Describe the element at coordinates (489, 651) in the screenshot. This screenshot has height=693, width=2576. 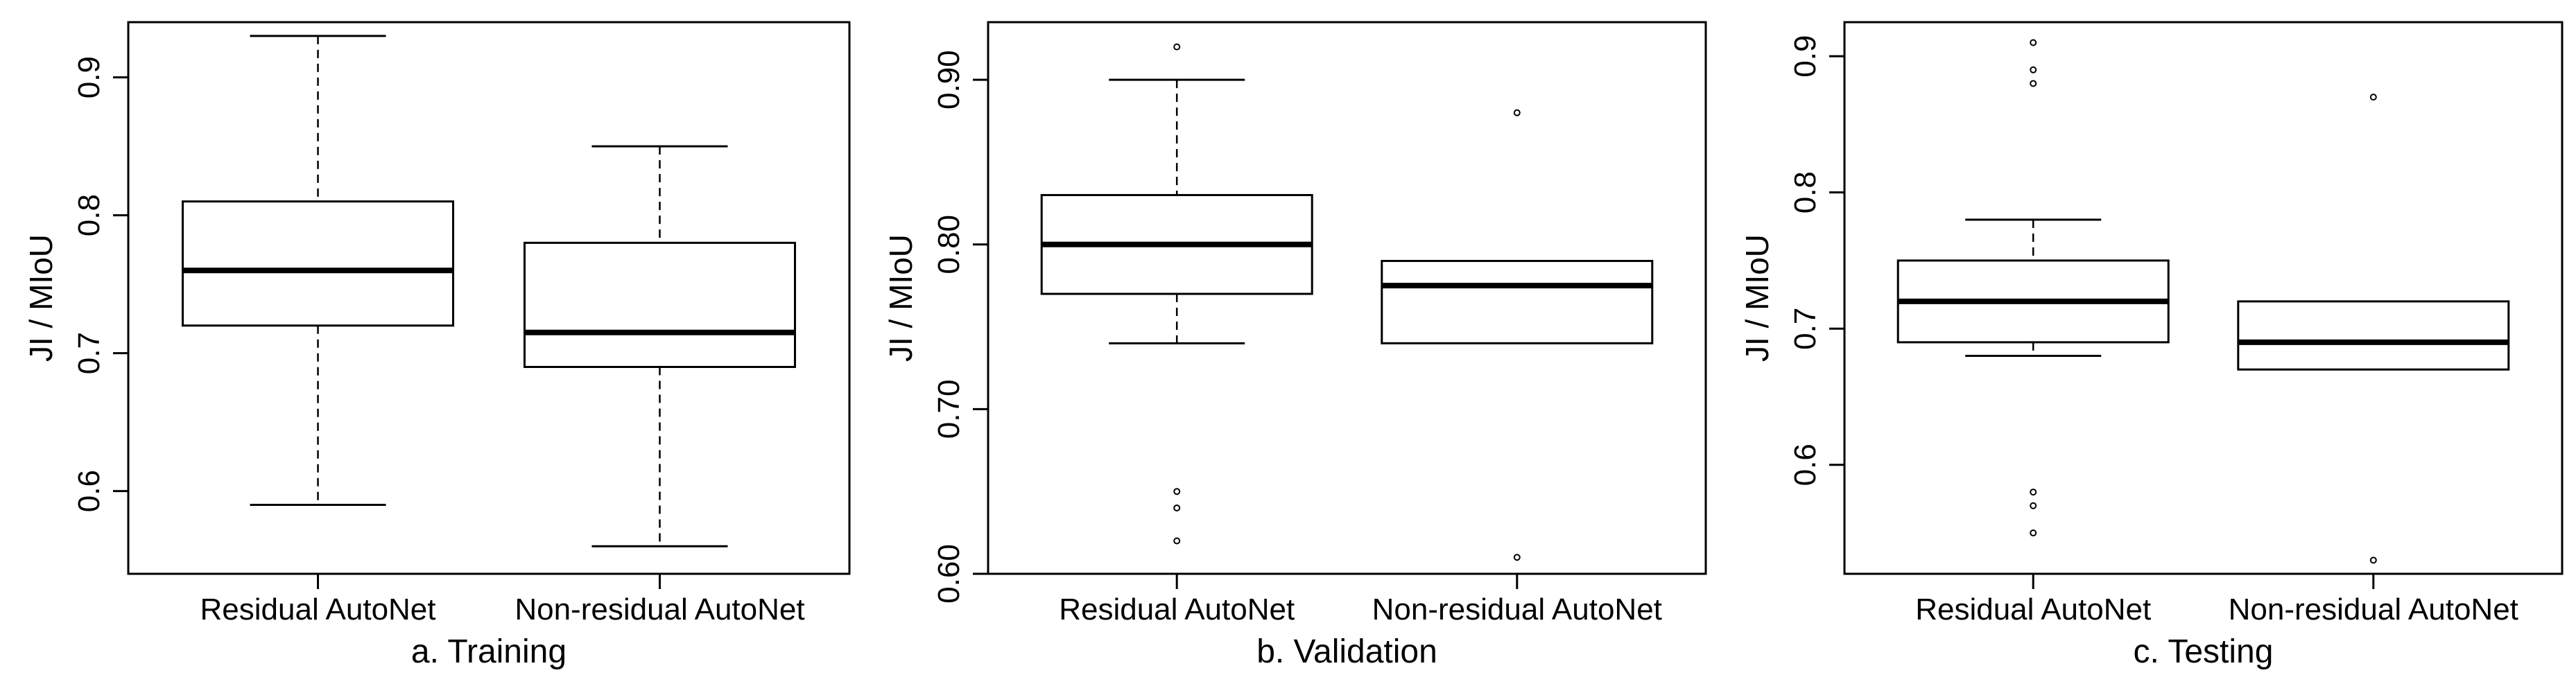
I see `panel-caption: a. Training` at that location.